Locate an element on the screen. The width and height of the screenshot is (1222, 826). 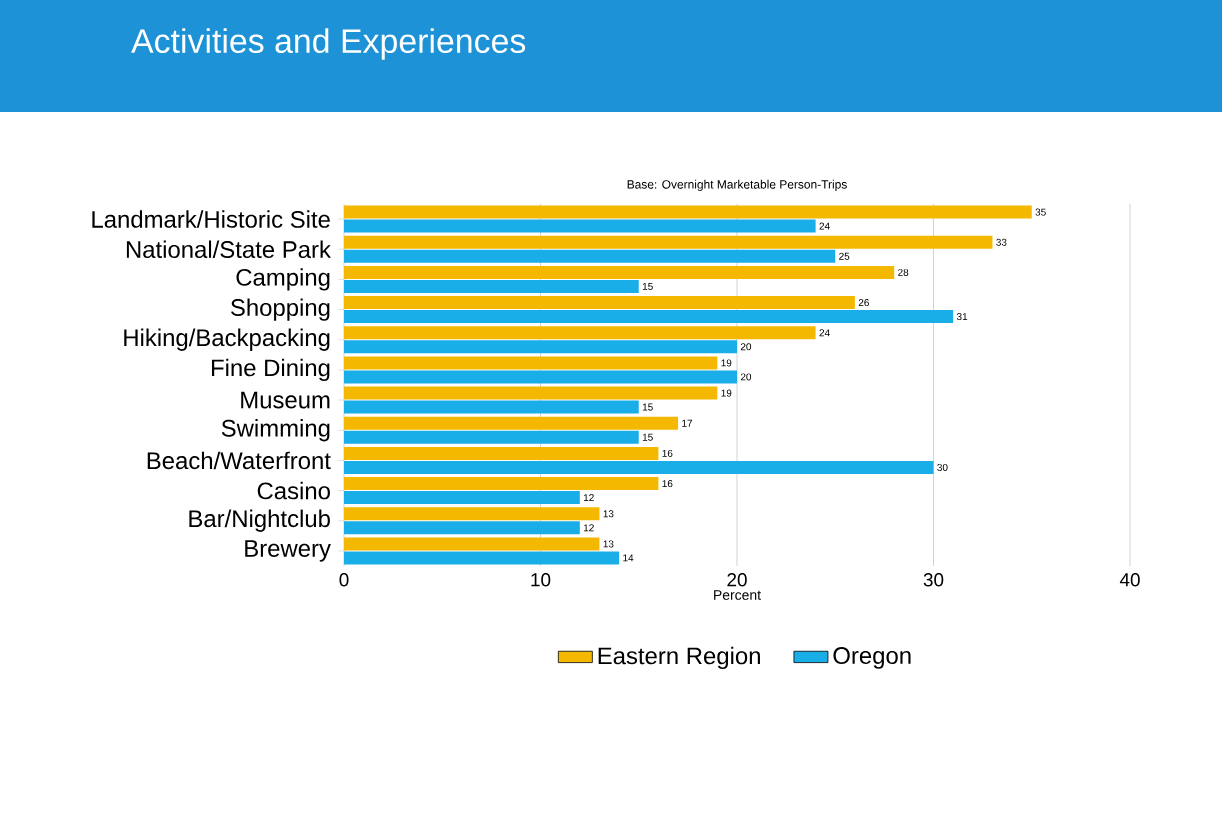
y-tick-label: Museum is located at coordinates (285, 400).